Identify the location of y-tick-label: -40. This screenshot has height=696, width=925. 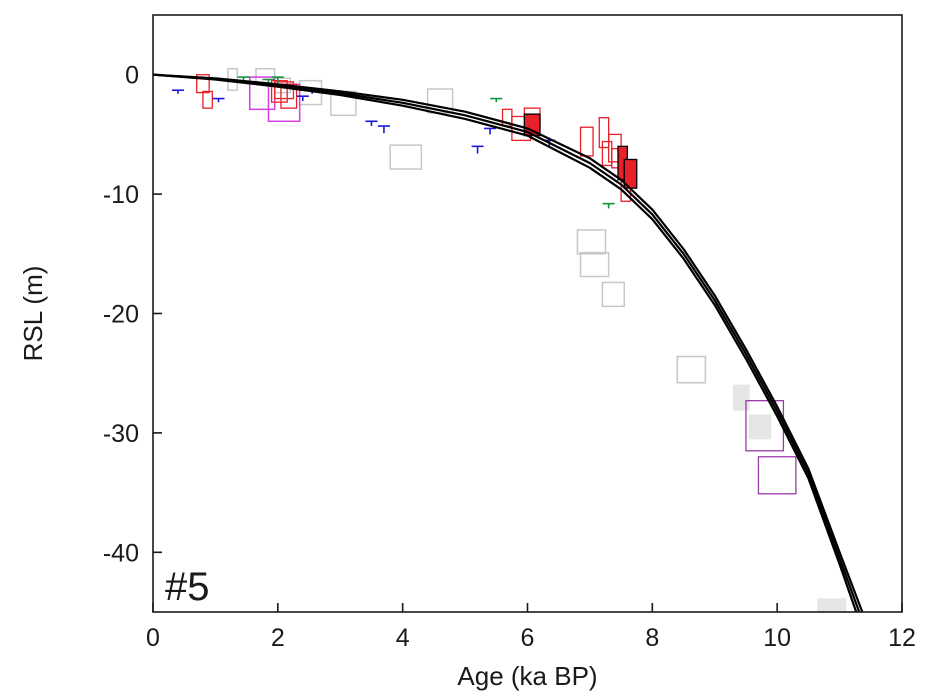
(121, 553).